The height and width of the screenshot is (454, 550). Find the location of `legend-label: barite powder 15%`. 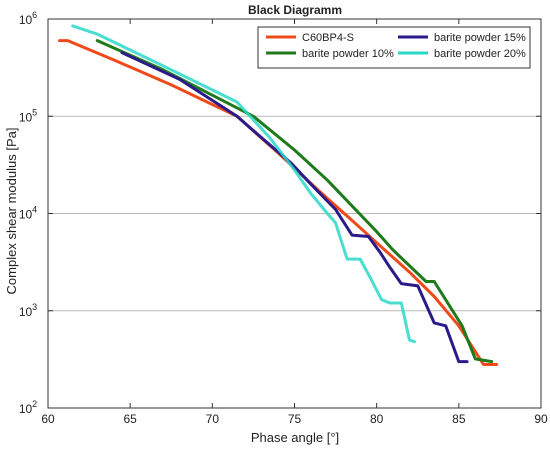

legend-label: barite powder 15% is located at coordinates (480, 38).